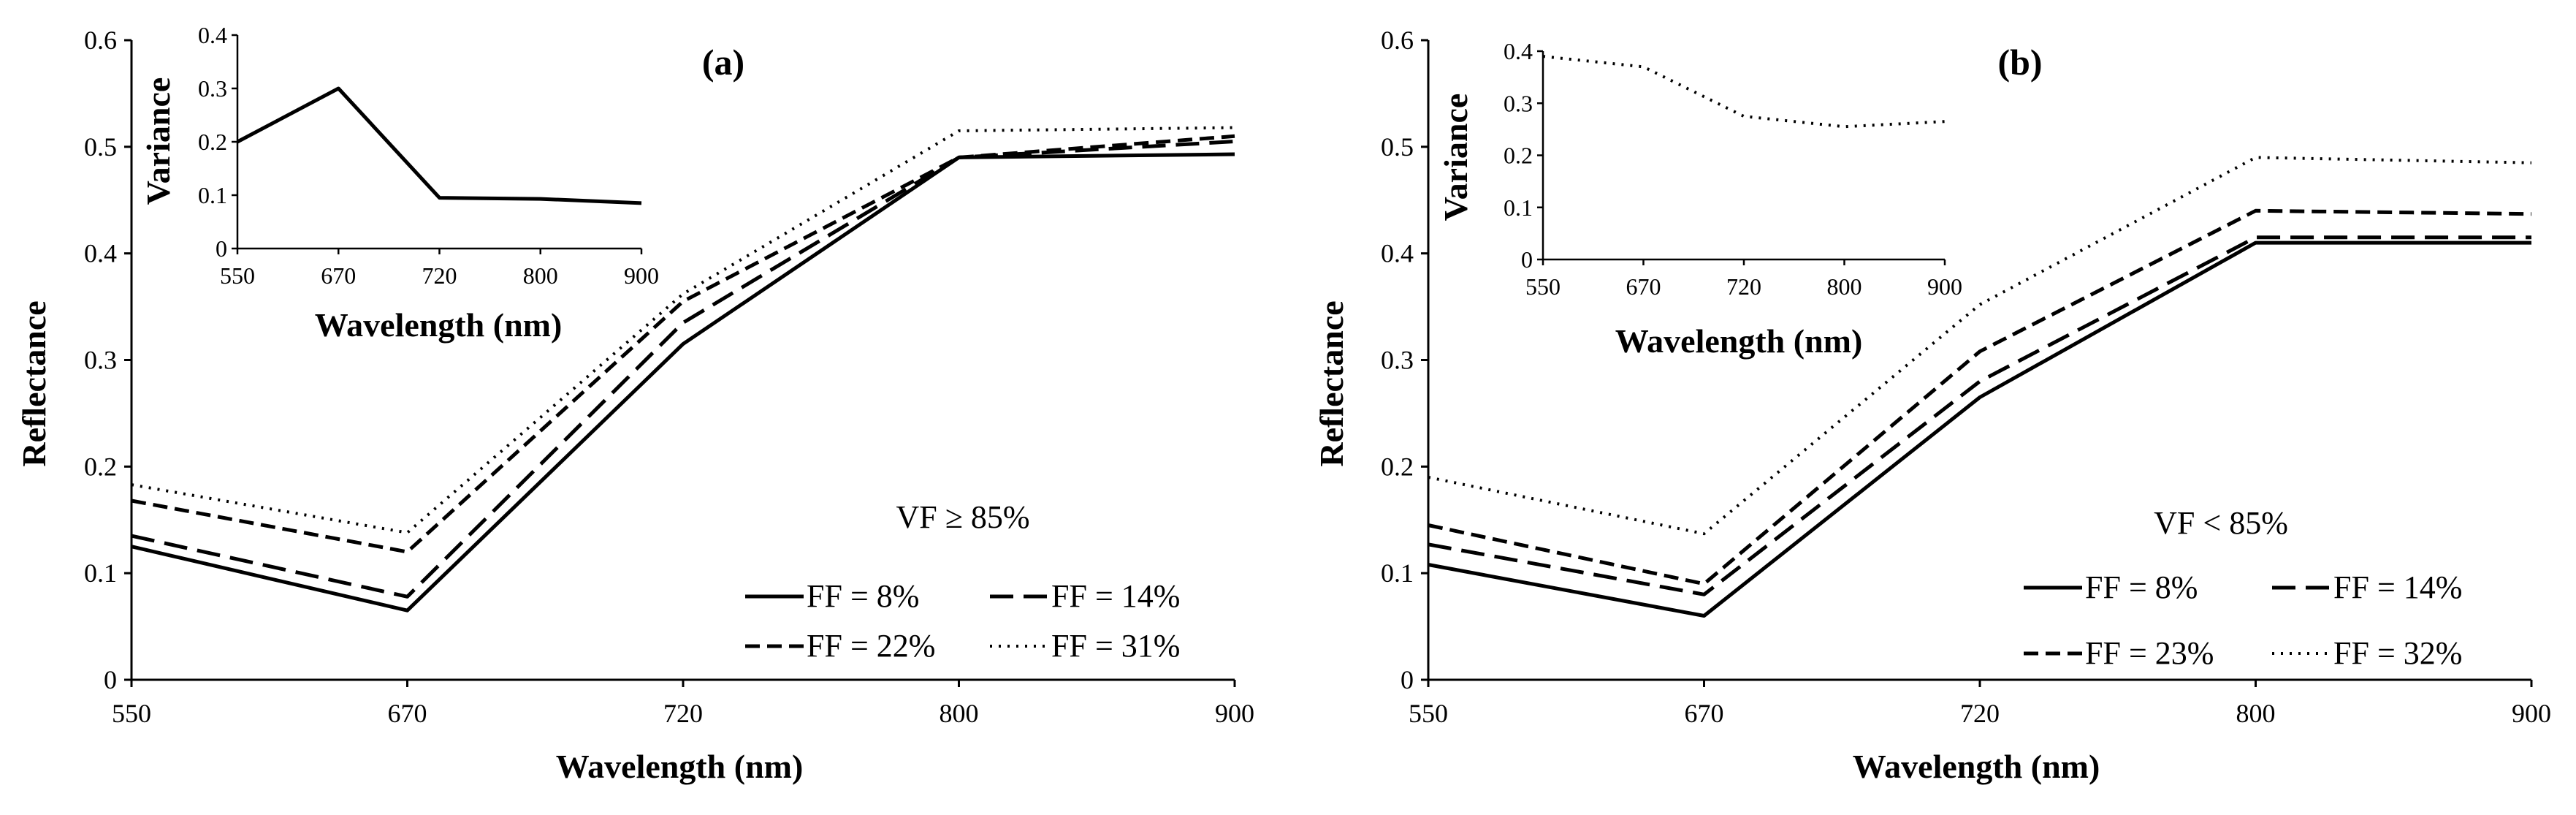 The image size is (2576, 815). Describe the element at coordinates (1456, 157) in the screenshot. I see `panel-b-inset-ylabel: Variance` at that location.